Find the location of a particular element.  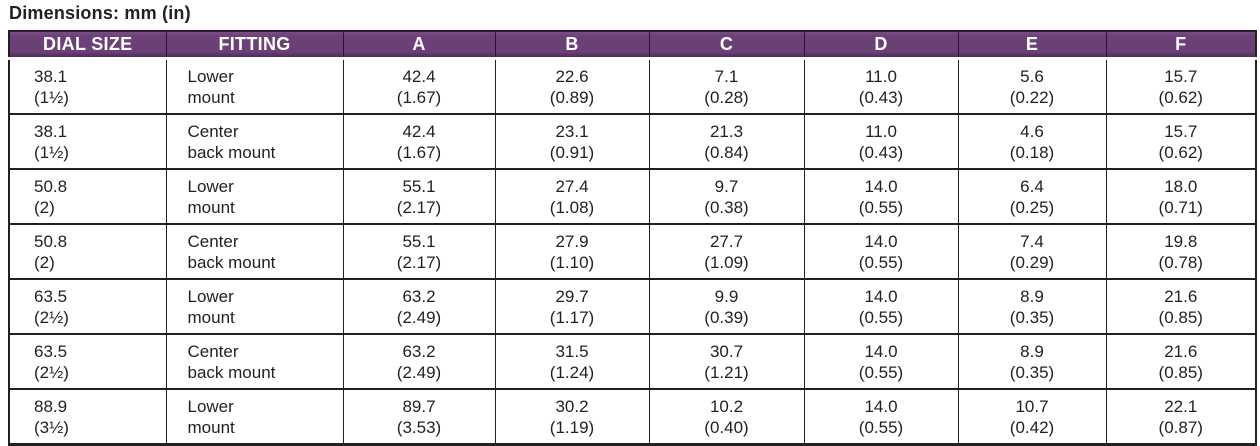

dimension-cell-f: 22.1 (0.87) is located at coordinates (1180, 416).